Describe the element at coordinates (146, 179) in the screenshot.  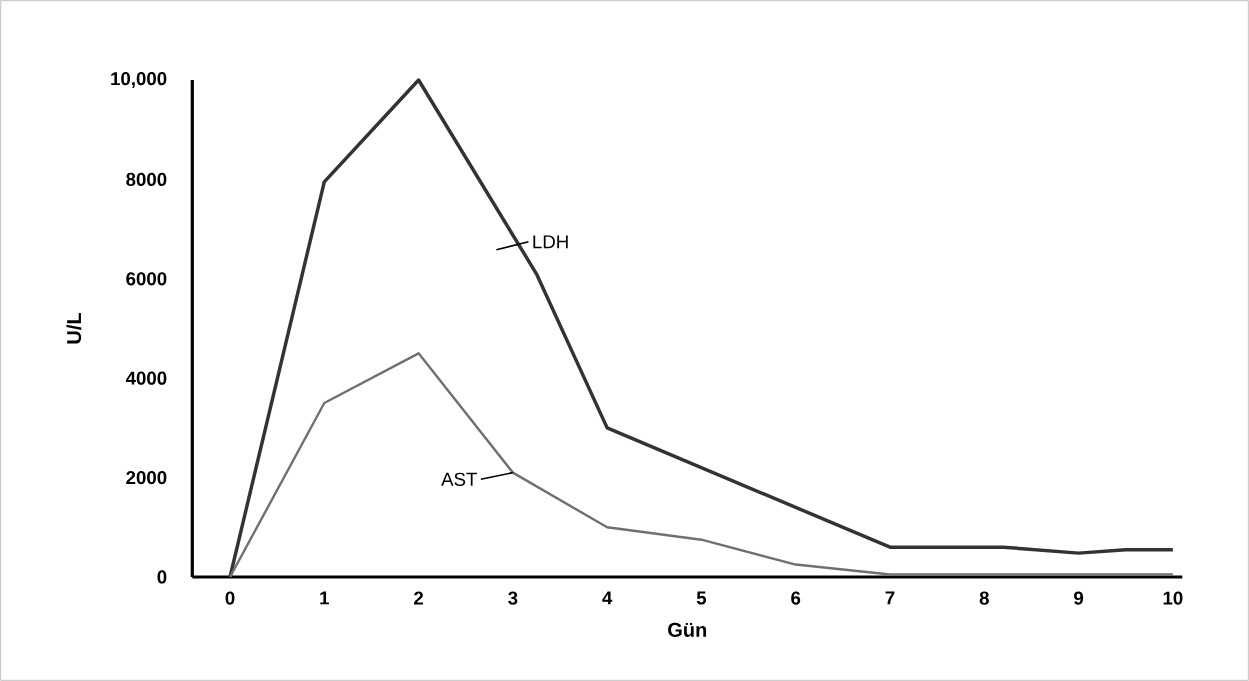
I see `y-tick-label: 8000` at that location.